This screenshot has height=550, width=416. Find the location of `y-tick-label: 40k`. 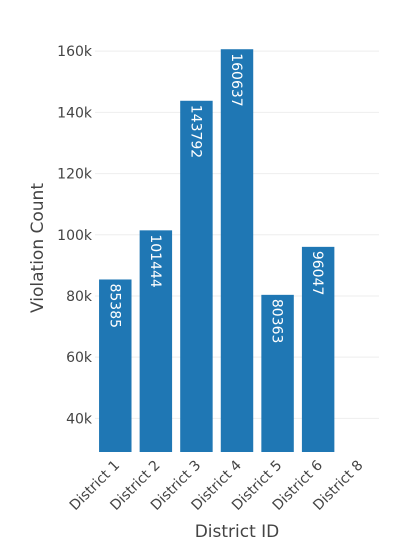

y-tick-label: 40k is located at coordinates (79, 419).